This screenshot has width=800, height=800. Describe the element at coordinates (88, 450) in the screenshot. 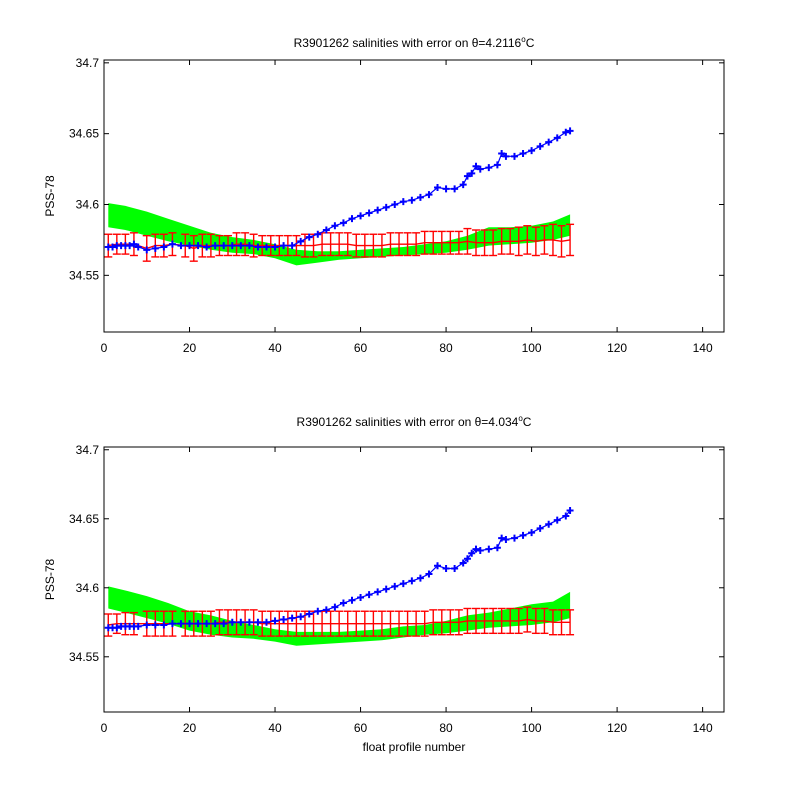

I see `y-tick-label: 34.7` at that location.